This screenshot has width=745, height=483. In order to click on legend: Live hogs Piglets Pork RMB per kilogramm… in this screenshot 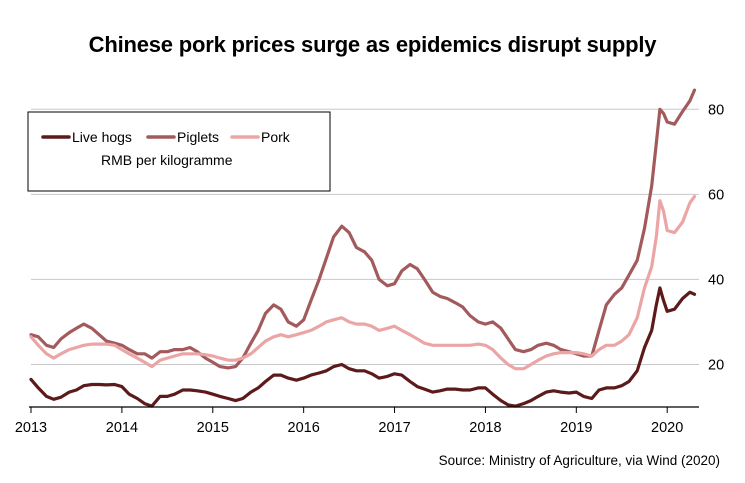, I will do `click(179, 151)`.